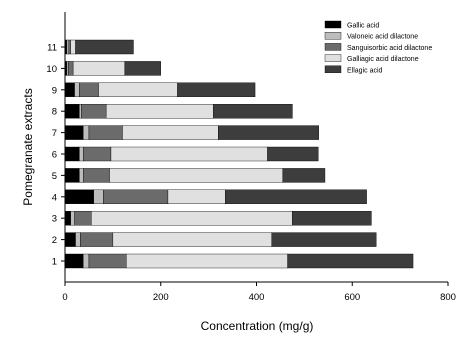  What do you see at coordinates (448, 297) in the screenshot?
I see `x-tick-label: 800` at bounding box center [448, 297].